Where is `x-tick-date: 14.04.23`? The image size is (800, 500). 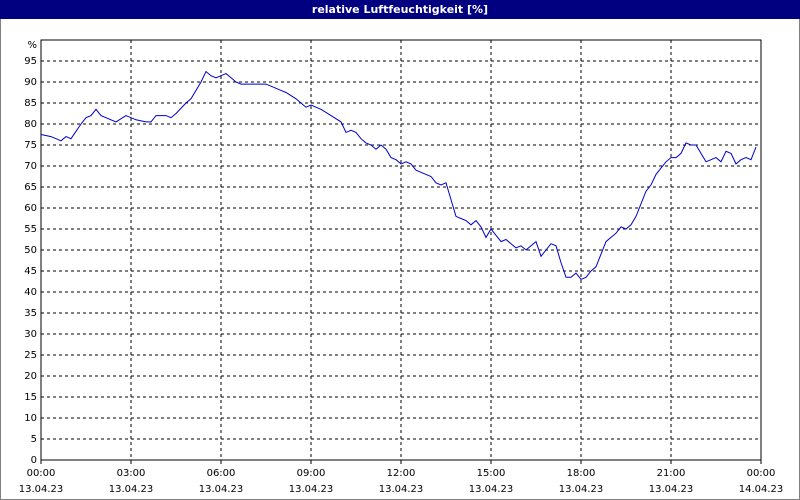 x-tick-date: 14.04.23 is located at coordinates (761, 489).